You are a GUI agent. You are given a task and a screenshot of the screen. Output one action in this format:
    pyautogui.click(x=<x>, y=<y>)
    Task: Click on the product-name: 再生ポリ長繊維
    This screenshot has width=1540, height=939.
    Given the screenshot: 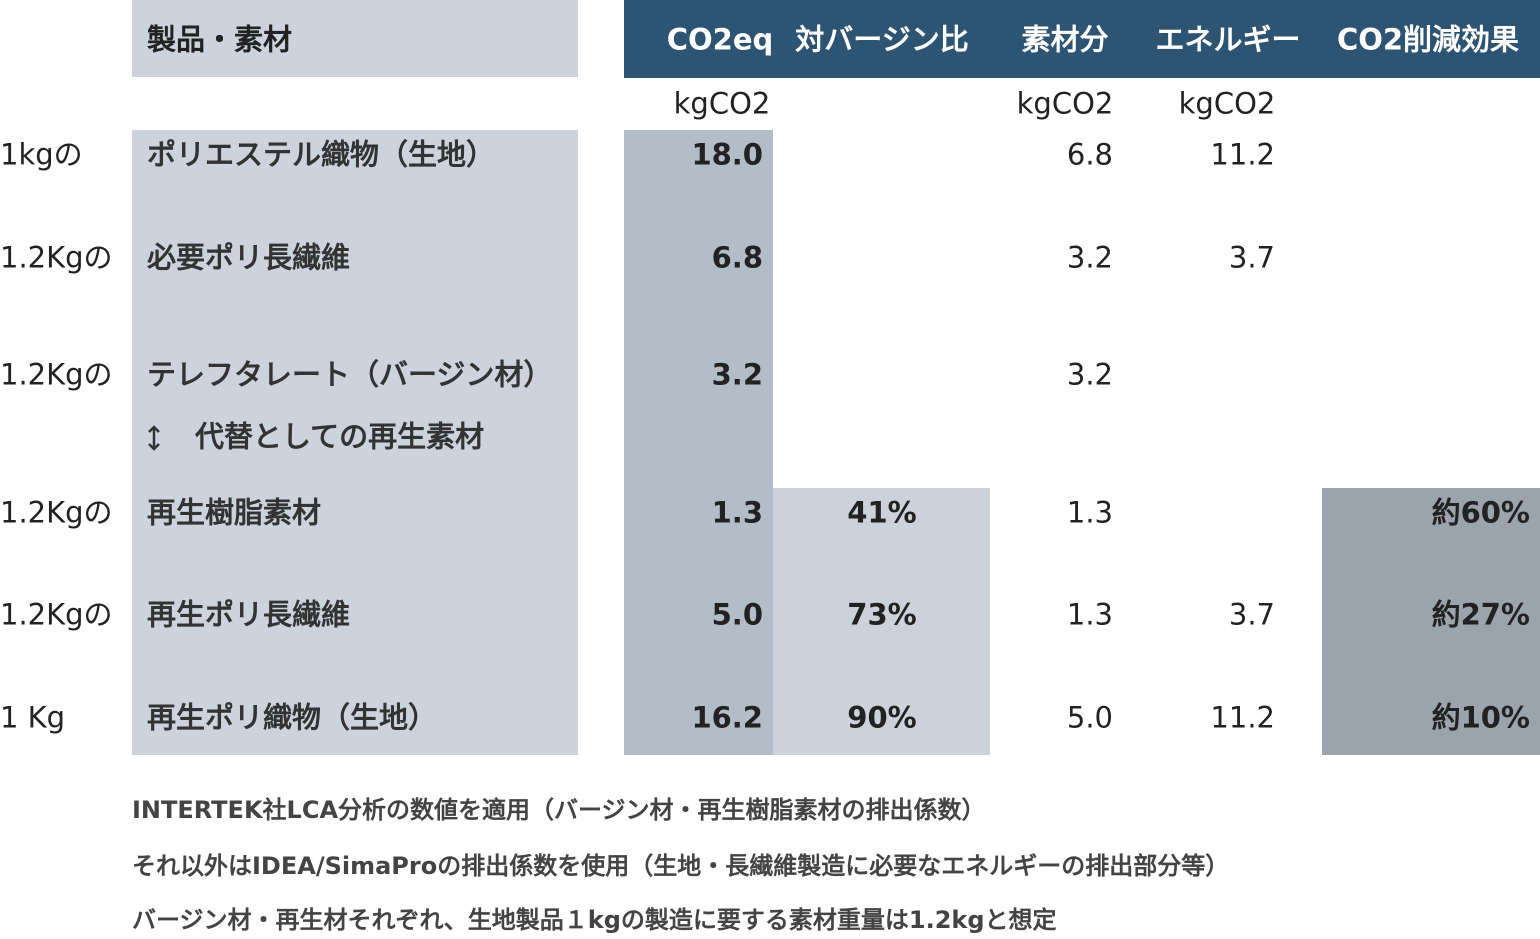 What is the action you would take?
    pyautogui.click(x=249, y=614)
    